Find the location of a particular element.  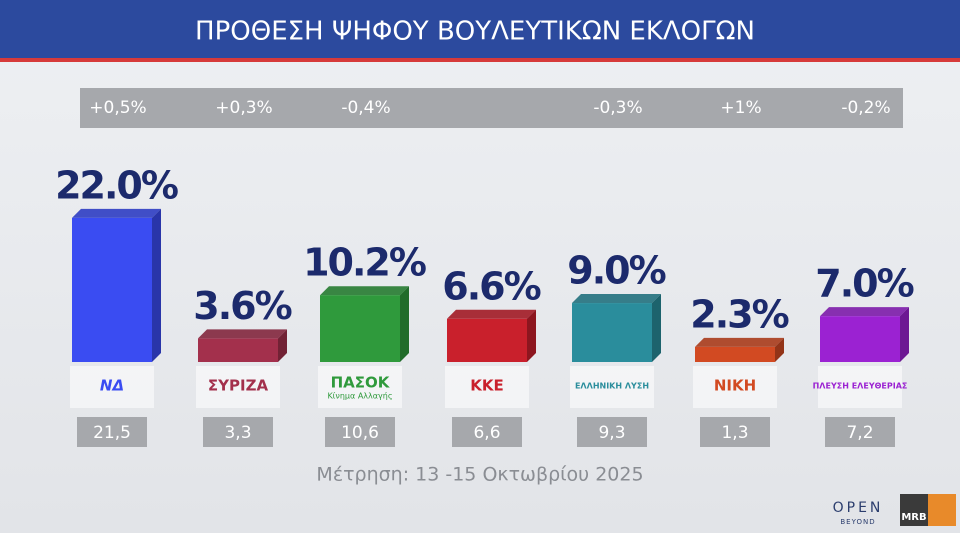

party-logo: ΝΙΚΗ is located at coordinates (735, 386).